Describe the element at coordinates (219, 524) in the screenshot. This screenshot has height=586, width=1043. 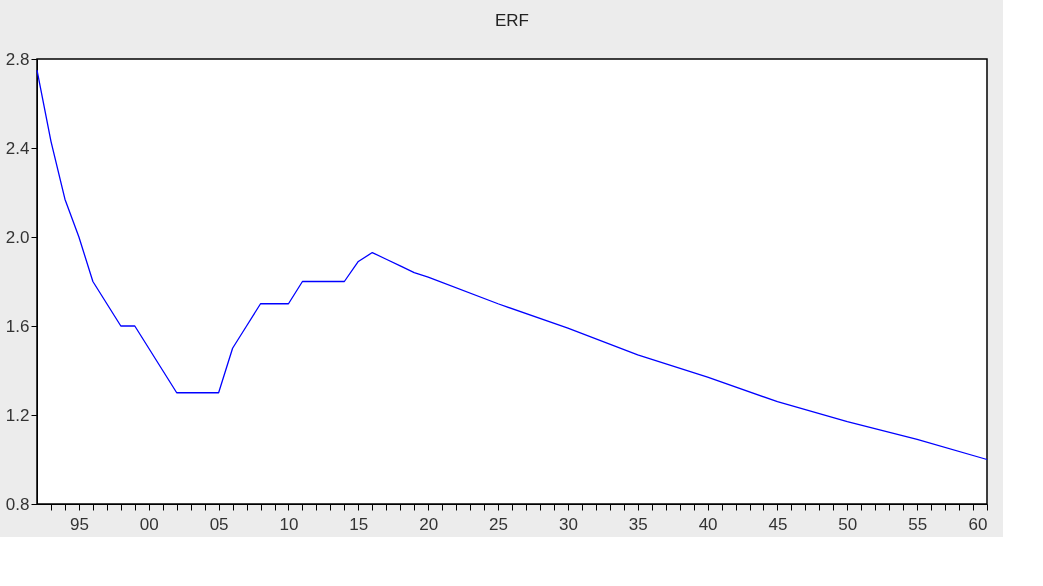
I see `x-tick-label: 05` at that location.